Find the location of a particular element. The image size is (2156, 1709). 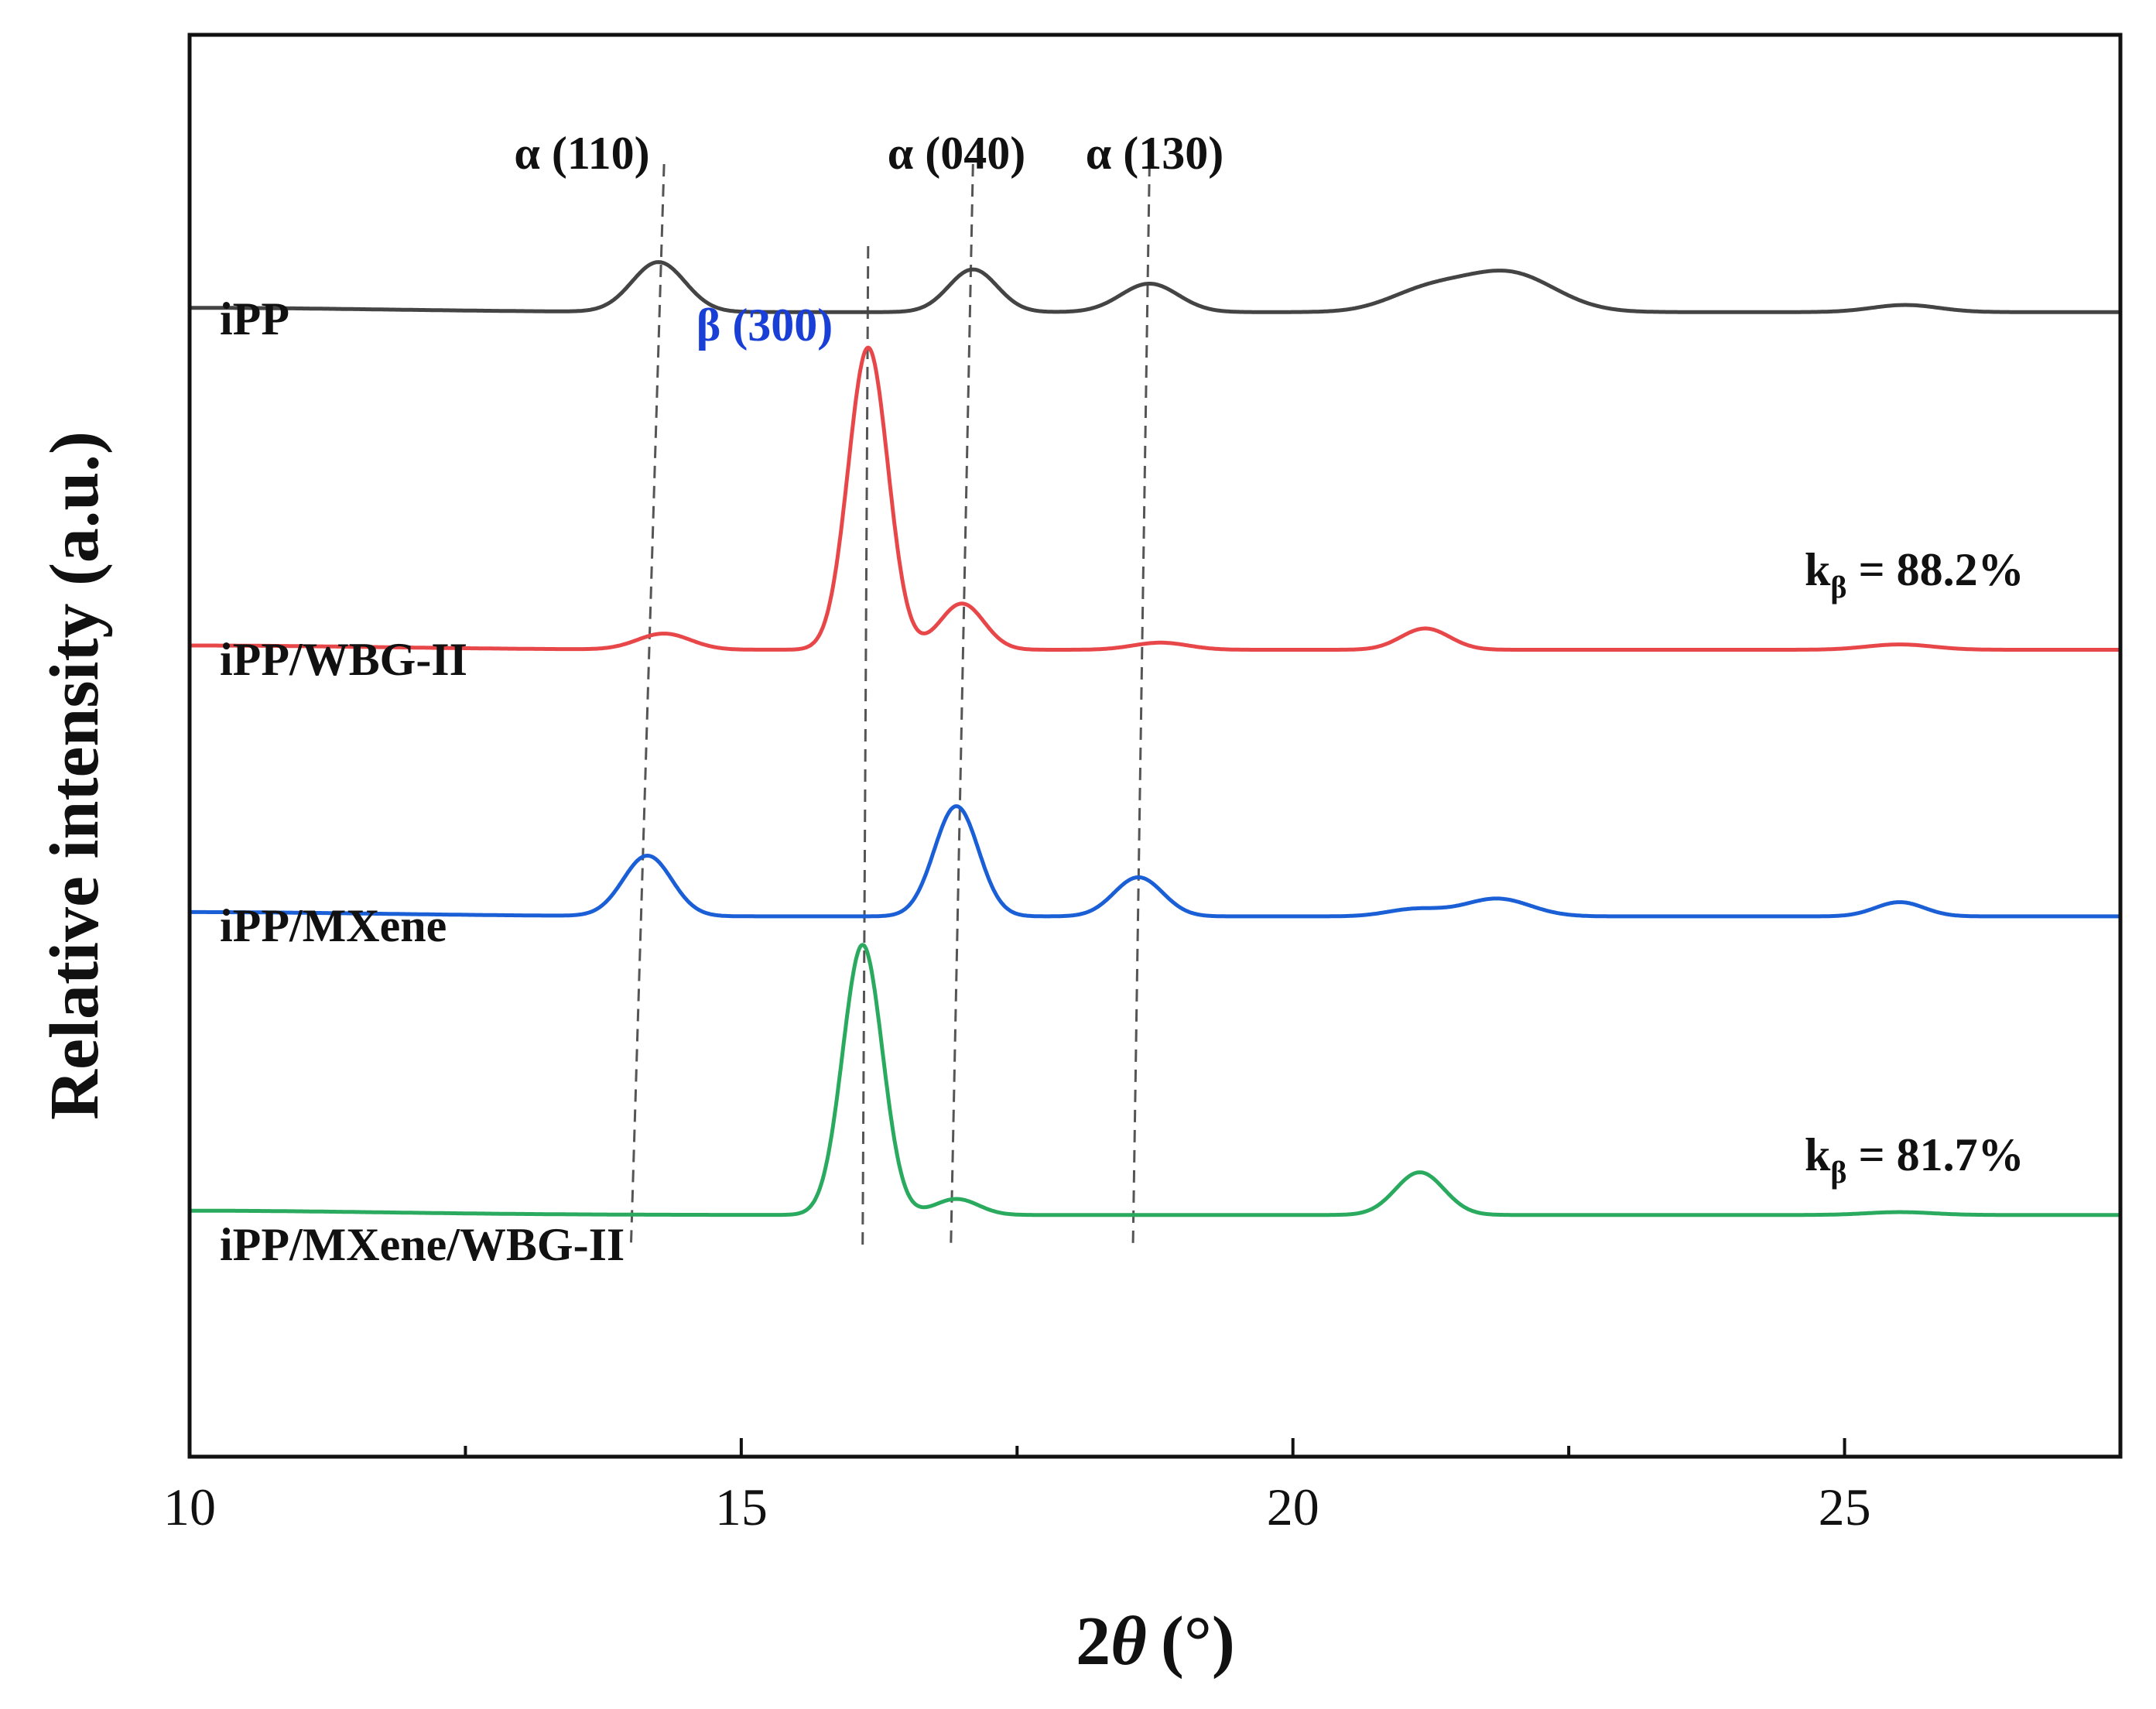

kbeta-annotation-ipp-mxene-wbg: kβ = 81.7% is located at coordinates (1914, 1159).